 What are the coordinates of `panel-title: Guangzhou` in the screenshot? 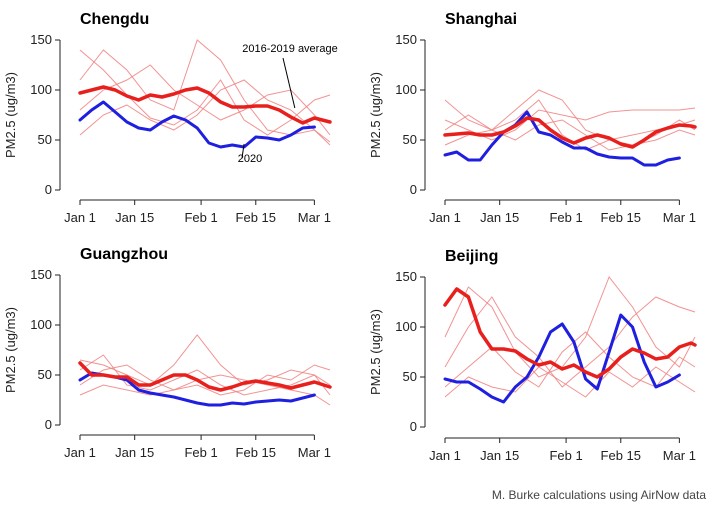 It's located at (124, 254).